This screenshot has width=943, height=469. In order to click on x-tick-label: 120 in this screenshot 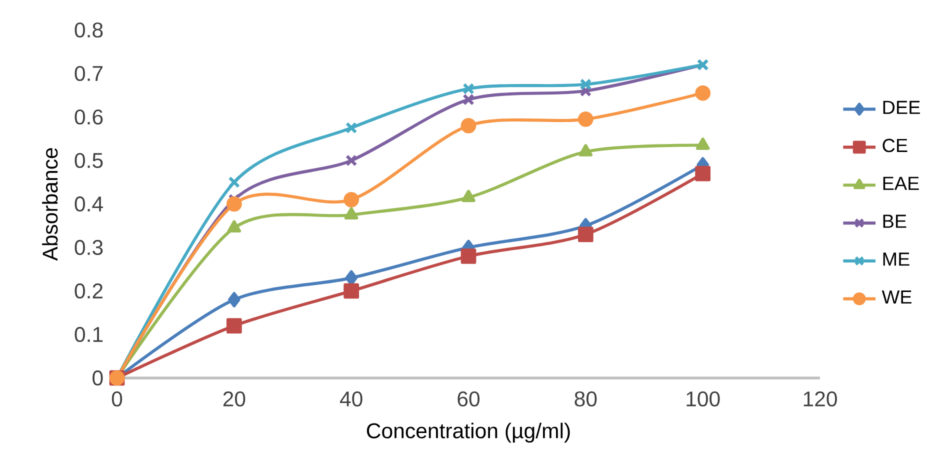, I will do `click(820, 398)`.